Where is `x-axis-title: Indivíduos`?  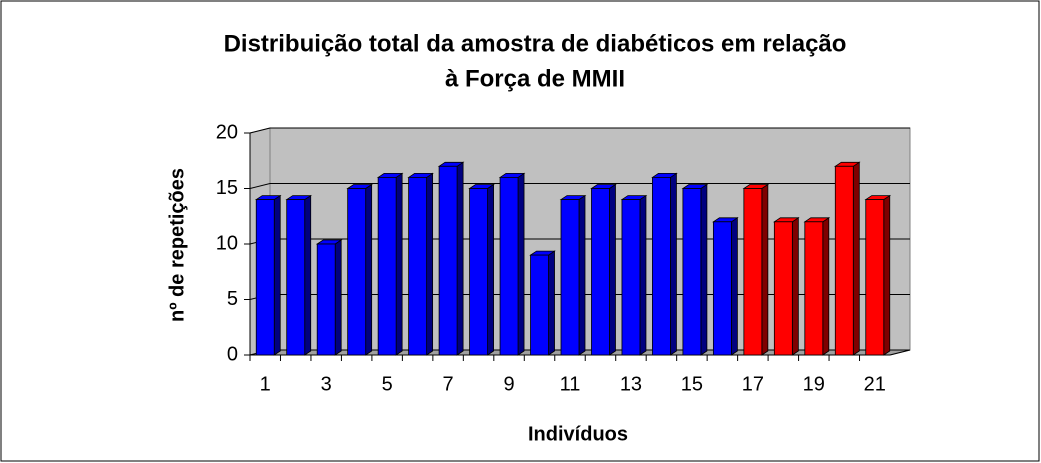
x-axis-title: Indivíduos is located at coordinates (578, 434).